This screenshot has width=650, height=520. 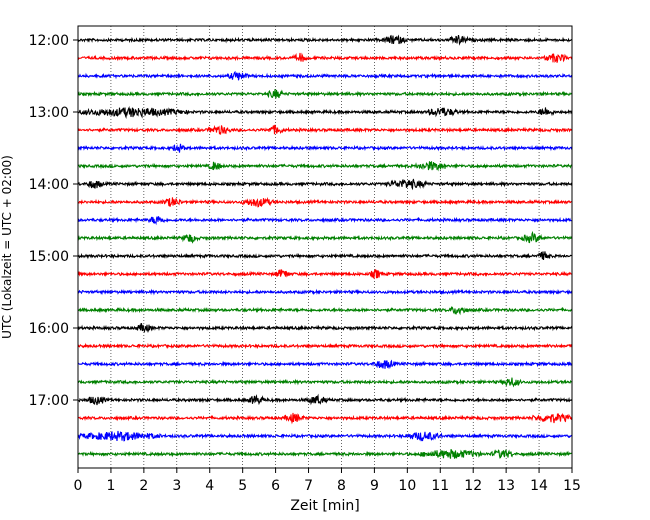 What do you see at coordinates (110, 486) in the screenshot?
I see `x-tick-label: 1` at bounding box center [110, 486].